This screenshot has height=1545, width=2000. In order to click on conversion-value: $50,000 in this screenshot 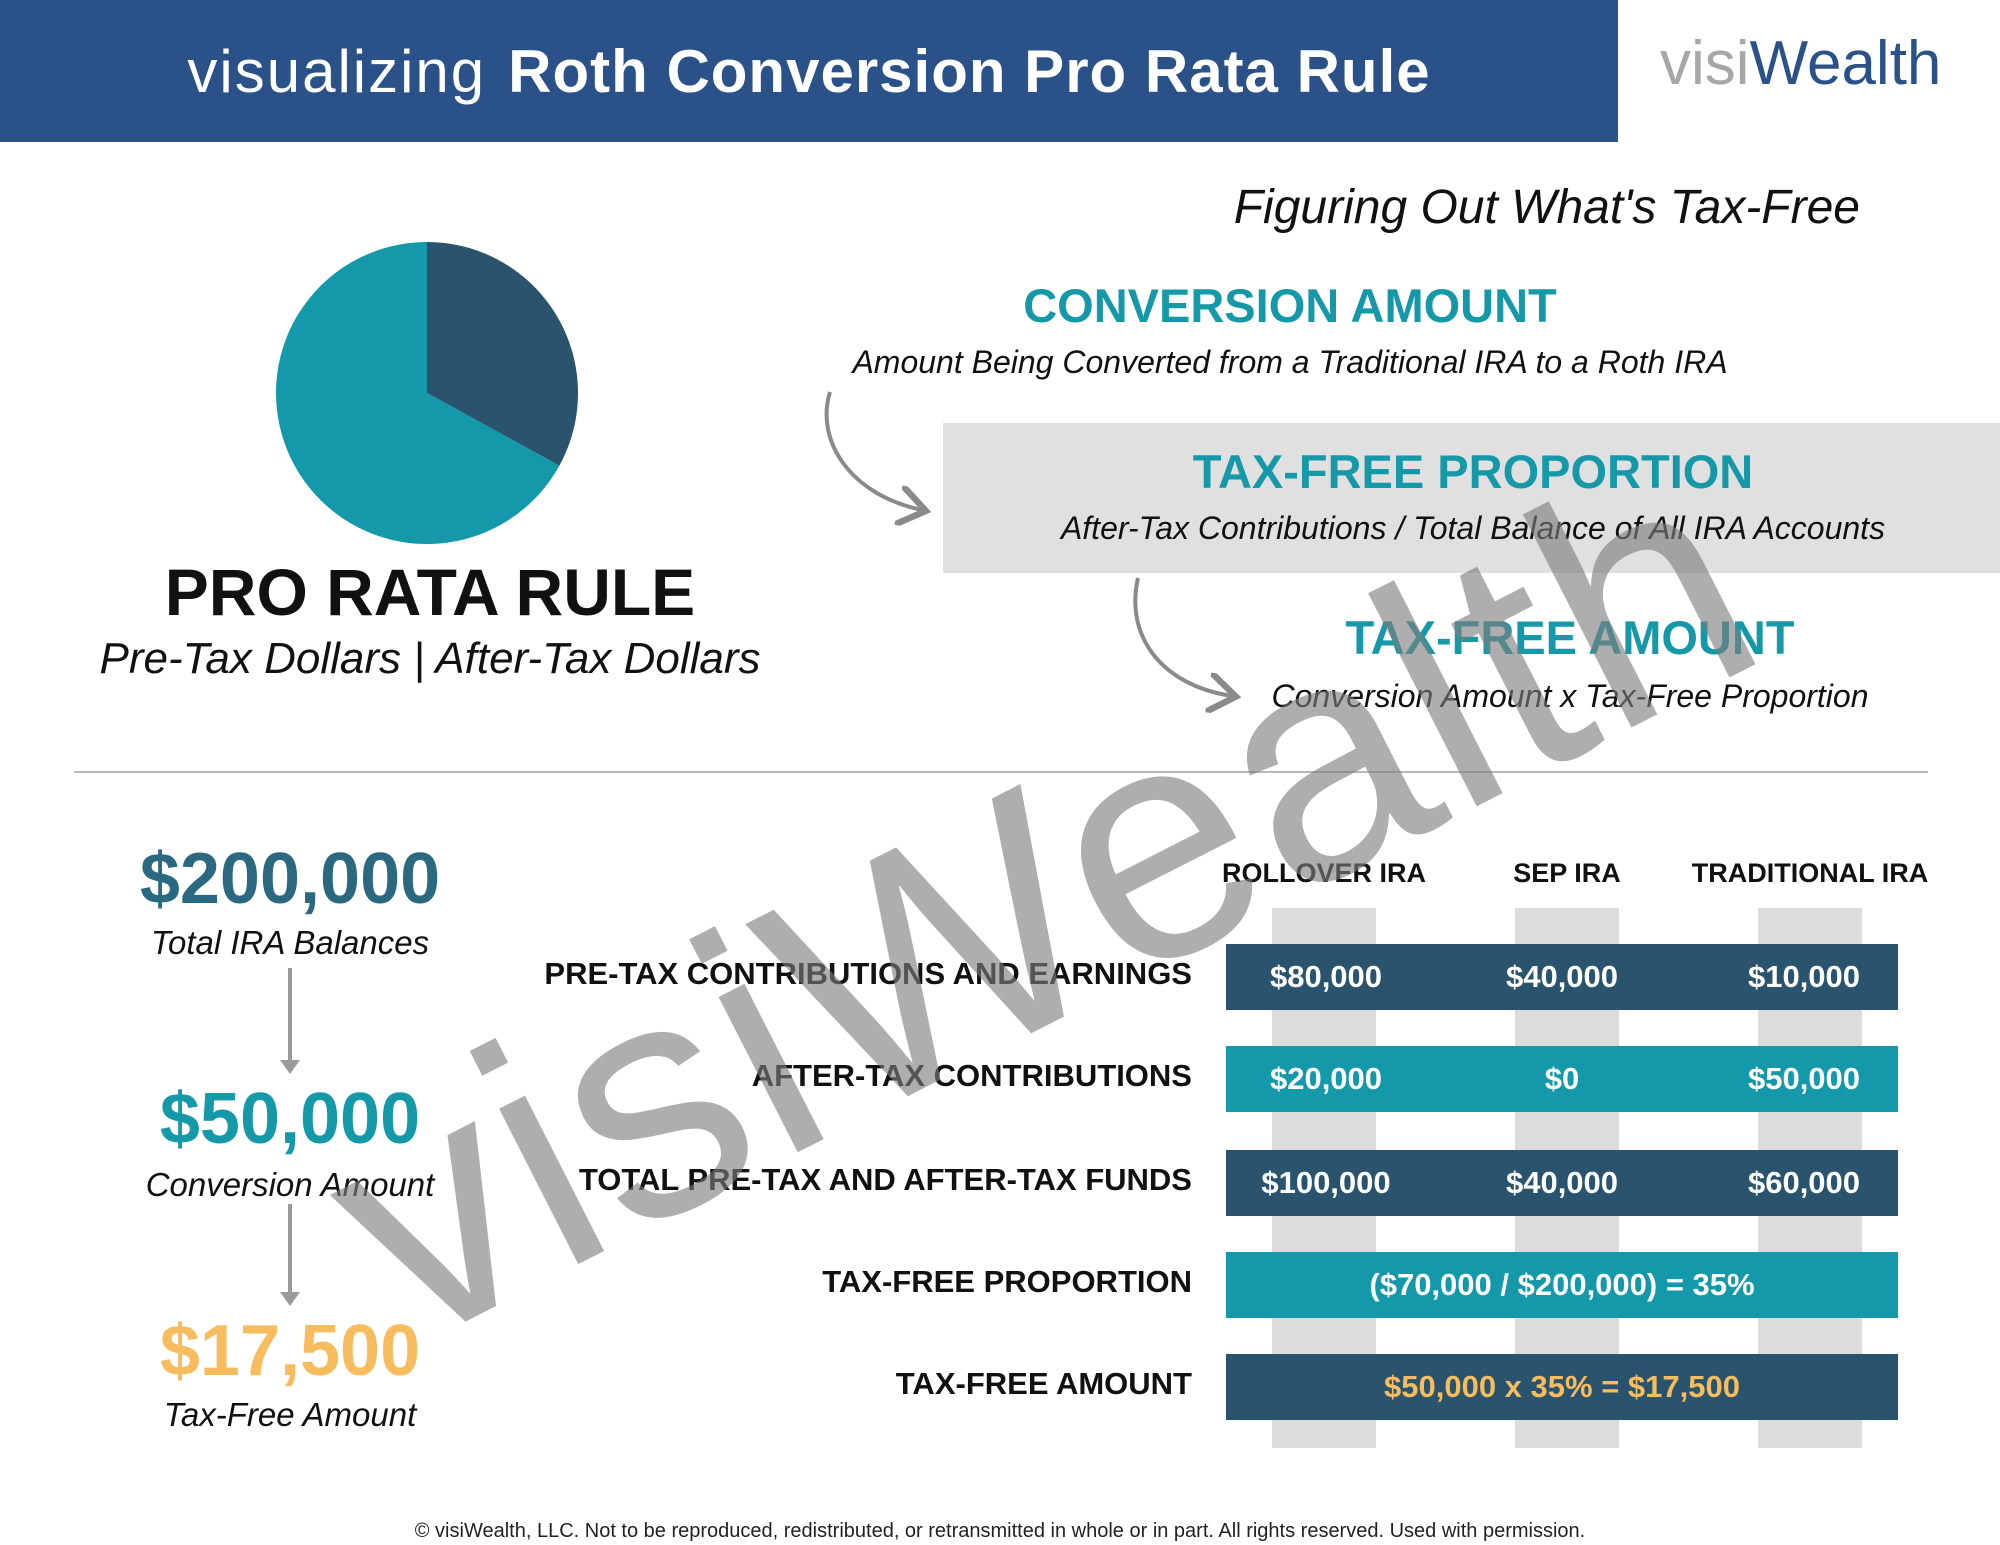, I will do `click(290, 1119)`.